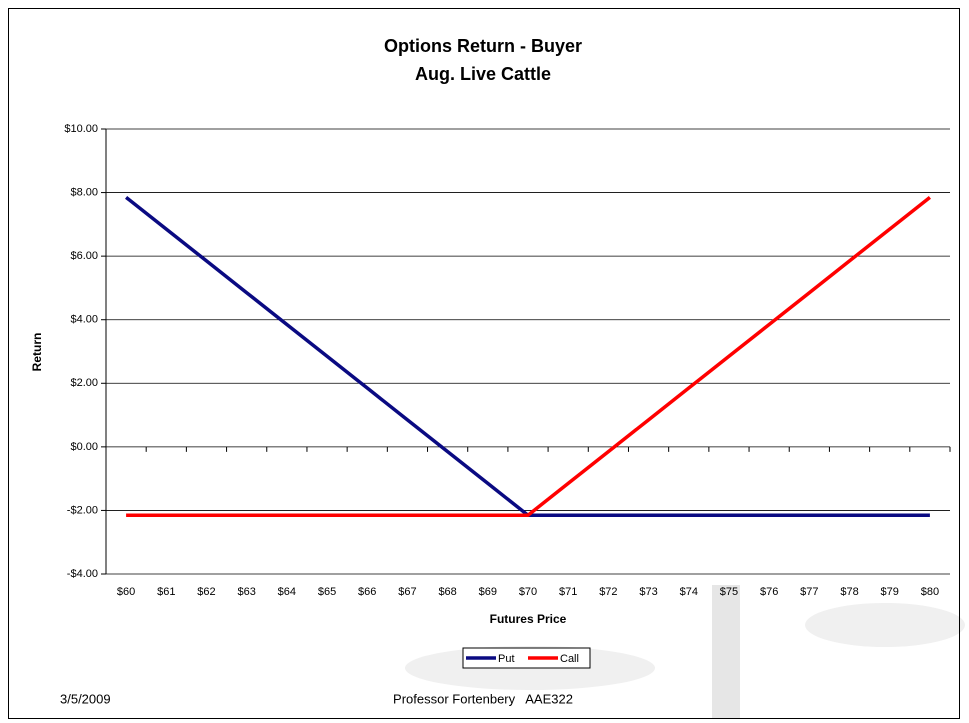 This screenshot has width=969, height=723. What do you see at coordinates (84, 192) in the screenshot?
I see `y-tick-label: $8.00` at bounding box center [84, 192].